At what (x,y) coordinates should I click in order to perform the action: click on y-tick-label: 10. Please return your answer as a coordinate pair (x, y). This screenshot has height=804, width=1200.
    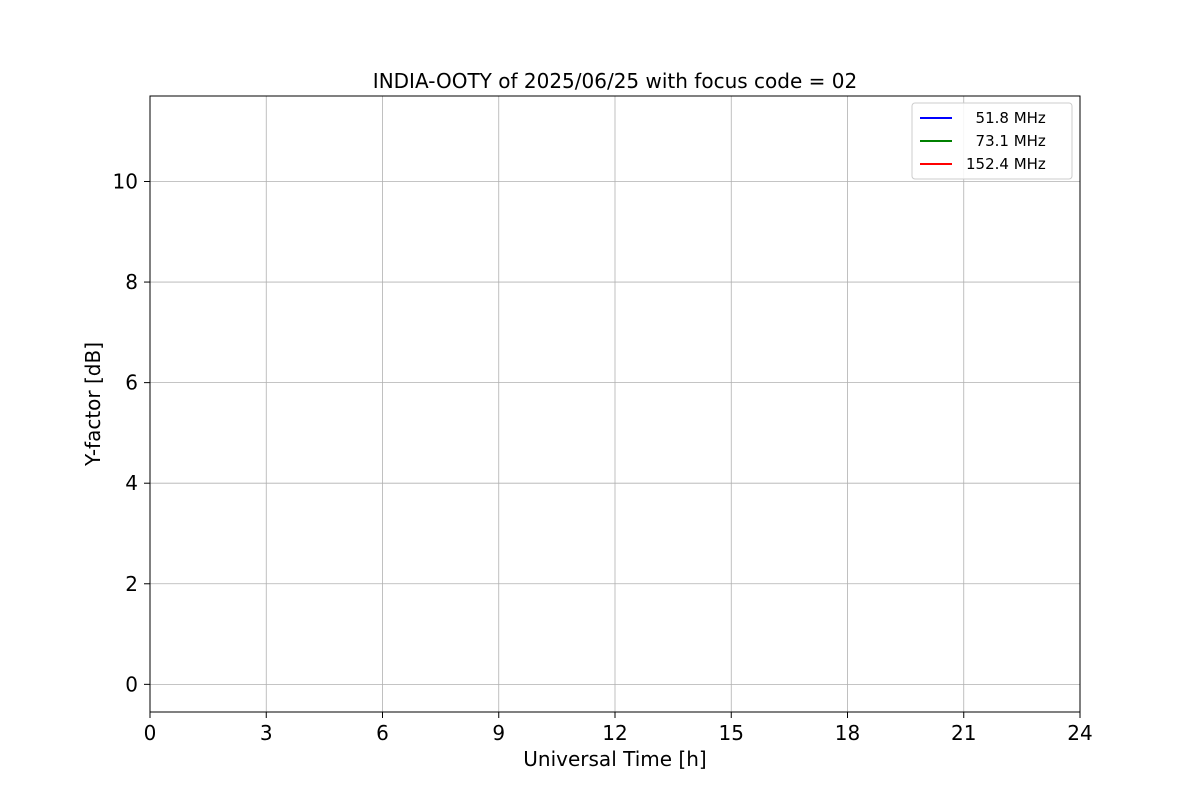
    Looking at the image, I should click on (125, 181).